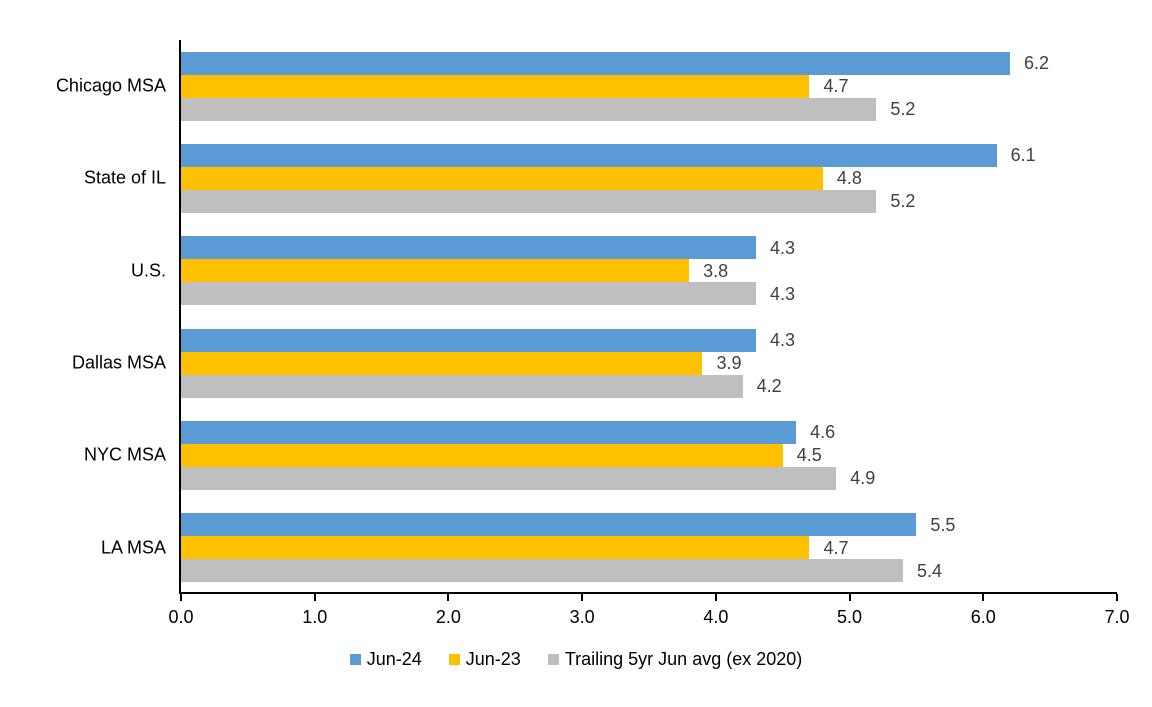 The image size is (1152, 707). What do you see at coordinates (716, 617) in the screenshot?
I see `x-tick-label: 4.0` at bounding box center [716, 617].